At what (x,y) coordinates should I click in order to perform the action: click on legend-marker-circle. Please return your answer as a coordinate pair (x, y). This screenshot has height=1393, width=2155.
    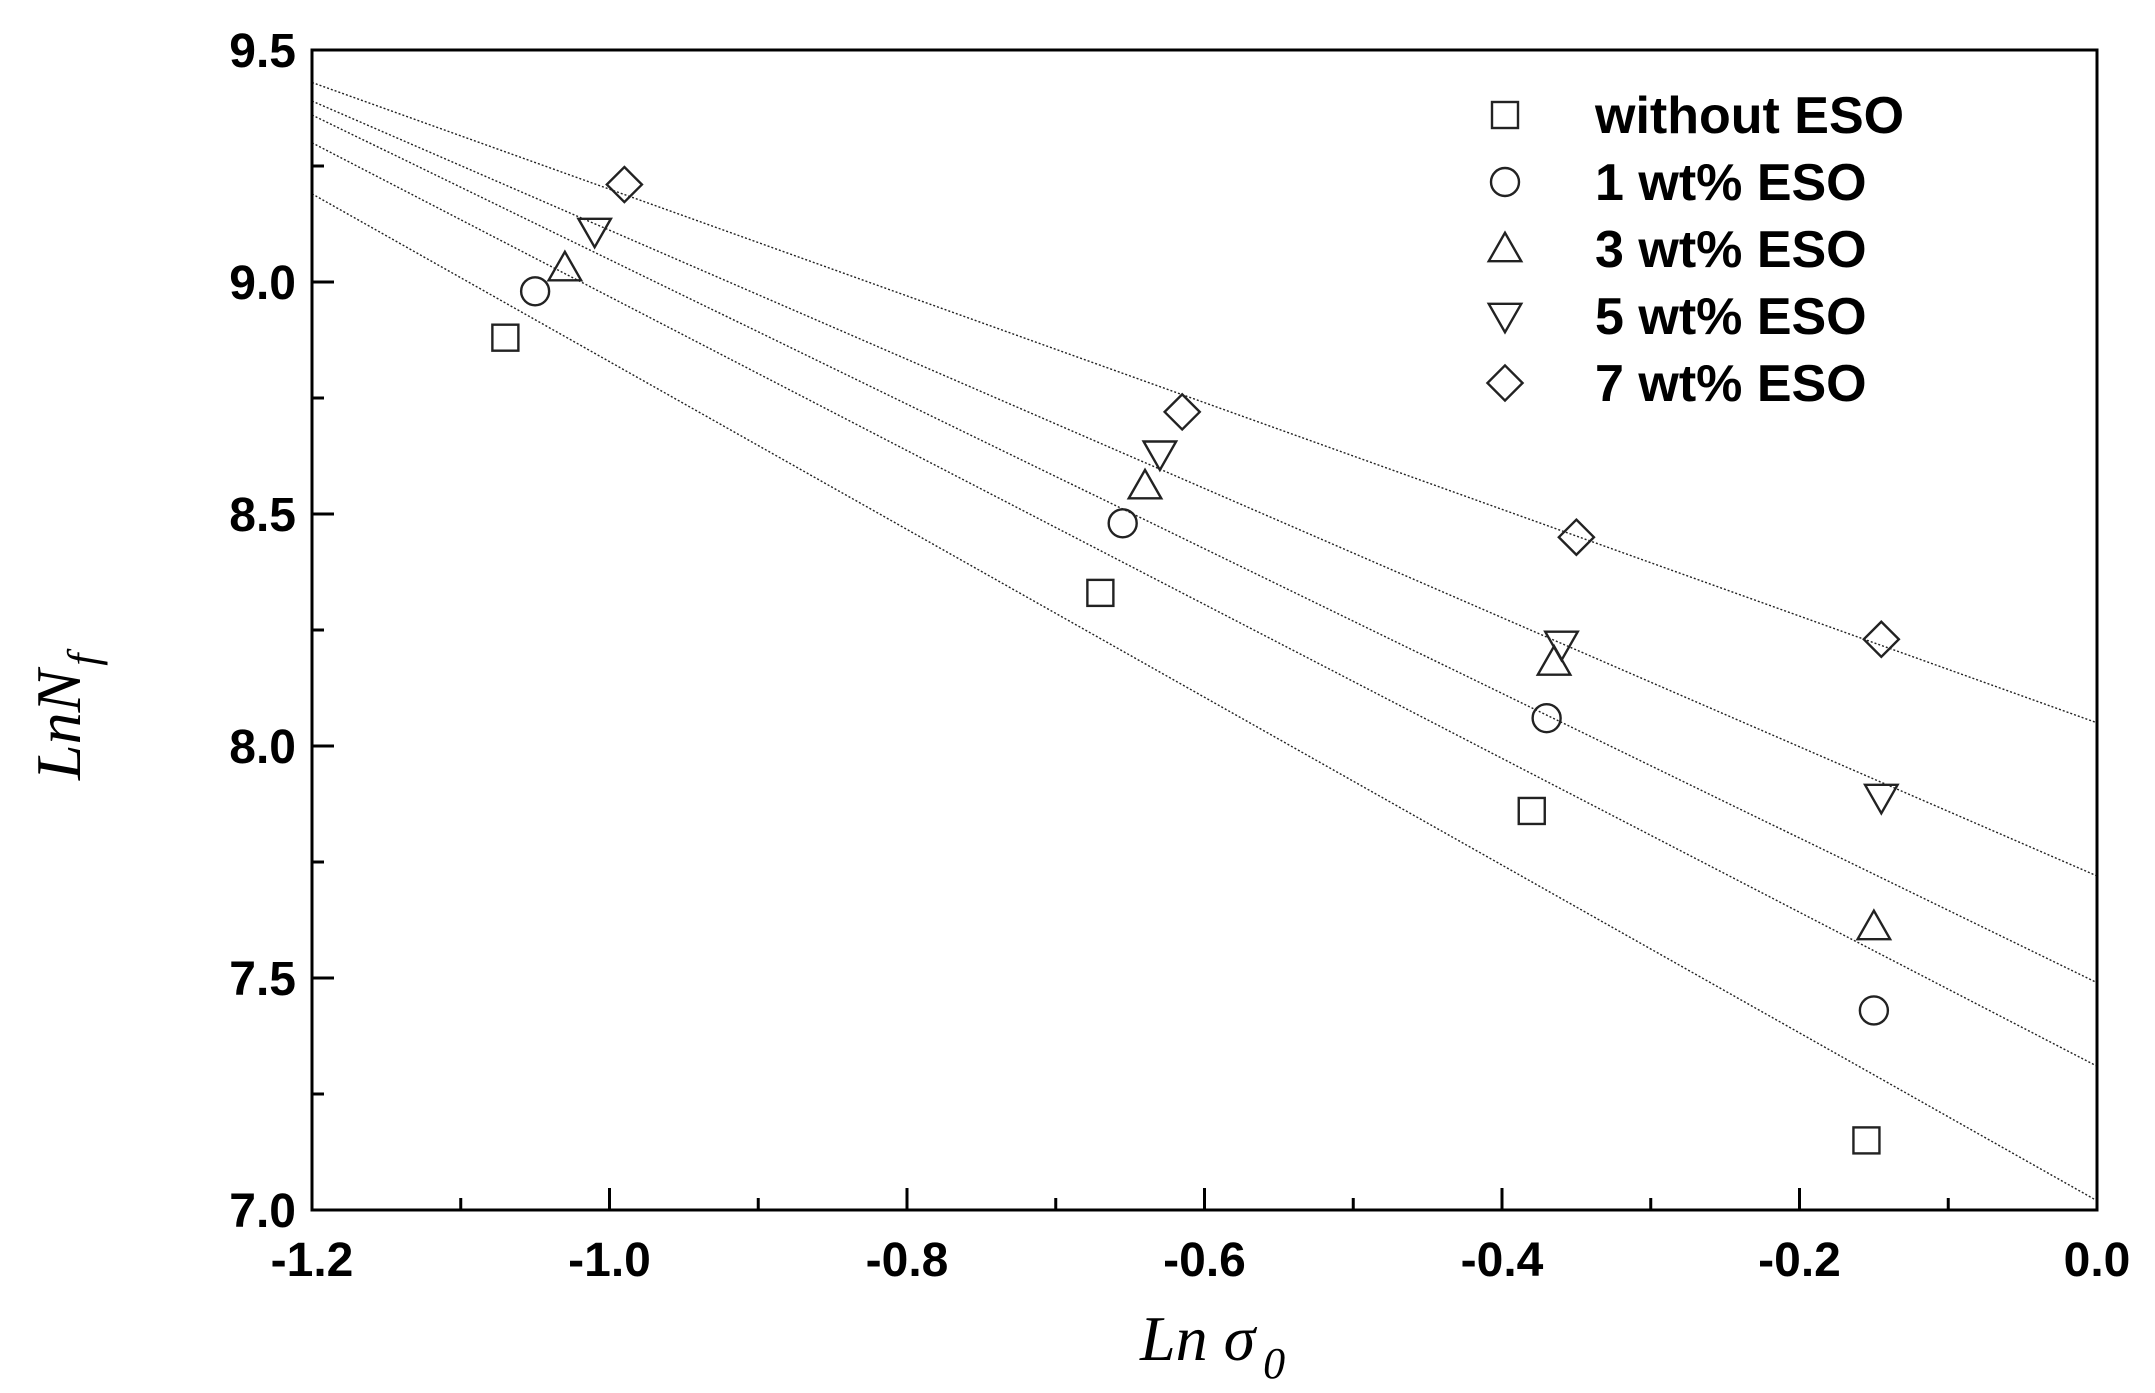
    Looking at the image, I should click on (1505, 182).